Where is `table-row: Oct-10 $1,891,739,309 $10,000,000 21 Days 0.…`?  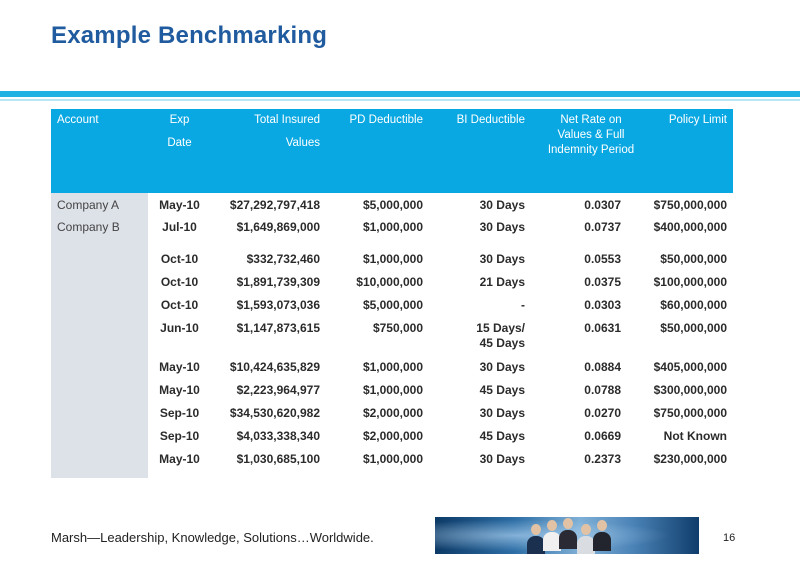
table-row: Oct-10 $1,891,739,309 $10,000,000 21 Days 0.… is located at coordinates (392, 286).